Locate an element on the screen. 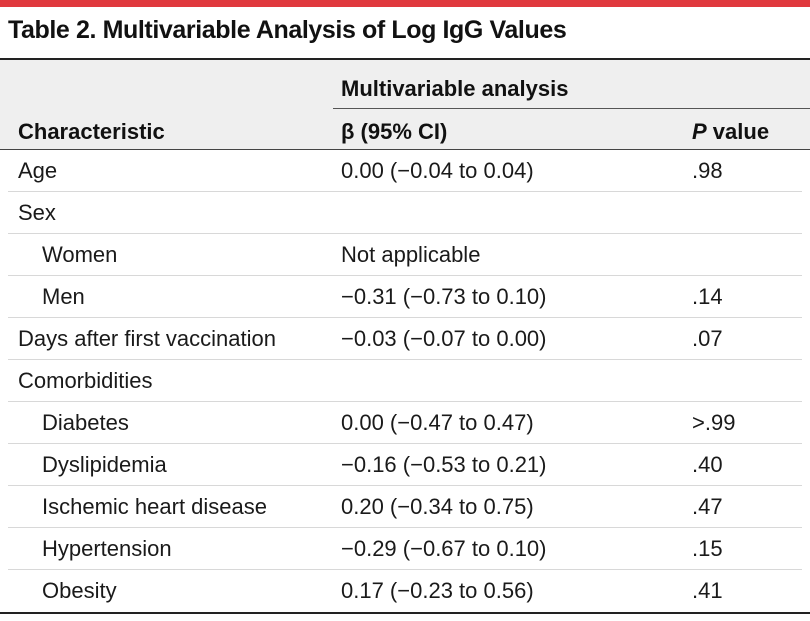 Image resolution: width=810 pixels, height=621 pixels. row-beta: Not applicable is located at coordinates (411, 254).